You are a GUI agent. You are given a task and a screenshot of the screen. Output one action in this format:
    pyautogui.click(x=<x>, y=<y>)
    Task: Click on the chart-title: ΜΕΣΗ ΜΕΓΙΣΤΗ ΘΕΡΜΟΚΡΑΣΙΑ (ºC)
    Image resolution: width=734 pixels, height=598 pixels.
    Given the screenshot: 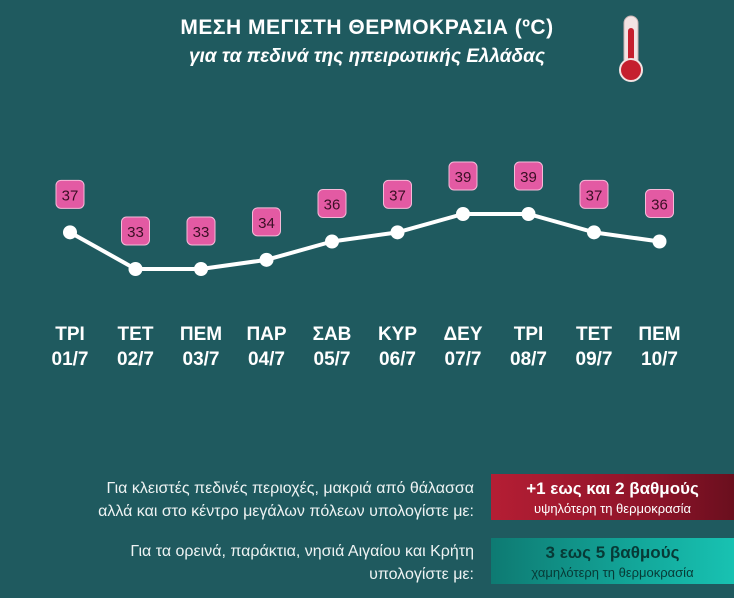 What is the action you would take?
    pyautogui.click(x=367, y=27)
    